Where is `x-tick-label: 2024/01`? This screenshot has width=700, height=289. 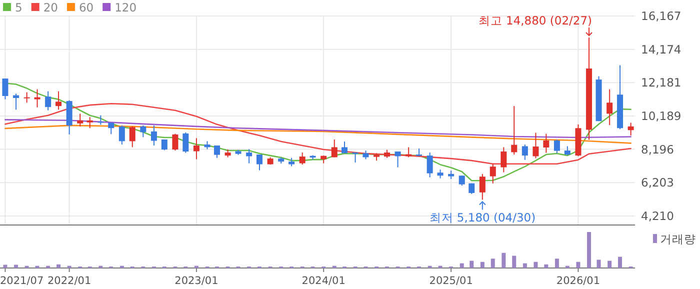
x-tick-label: 2024/01 is located at coordinates (324, 281).